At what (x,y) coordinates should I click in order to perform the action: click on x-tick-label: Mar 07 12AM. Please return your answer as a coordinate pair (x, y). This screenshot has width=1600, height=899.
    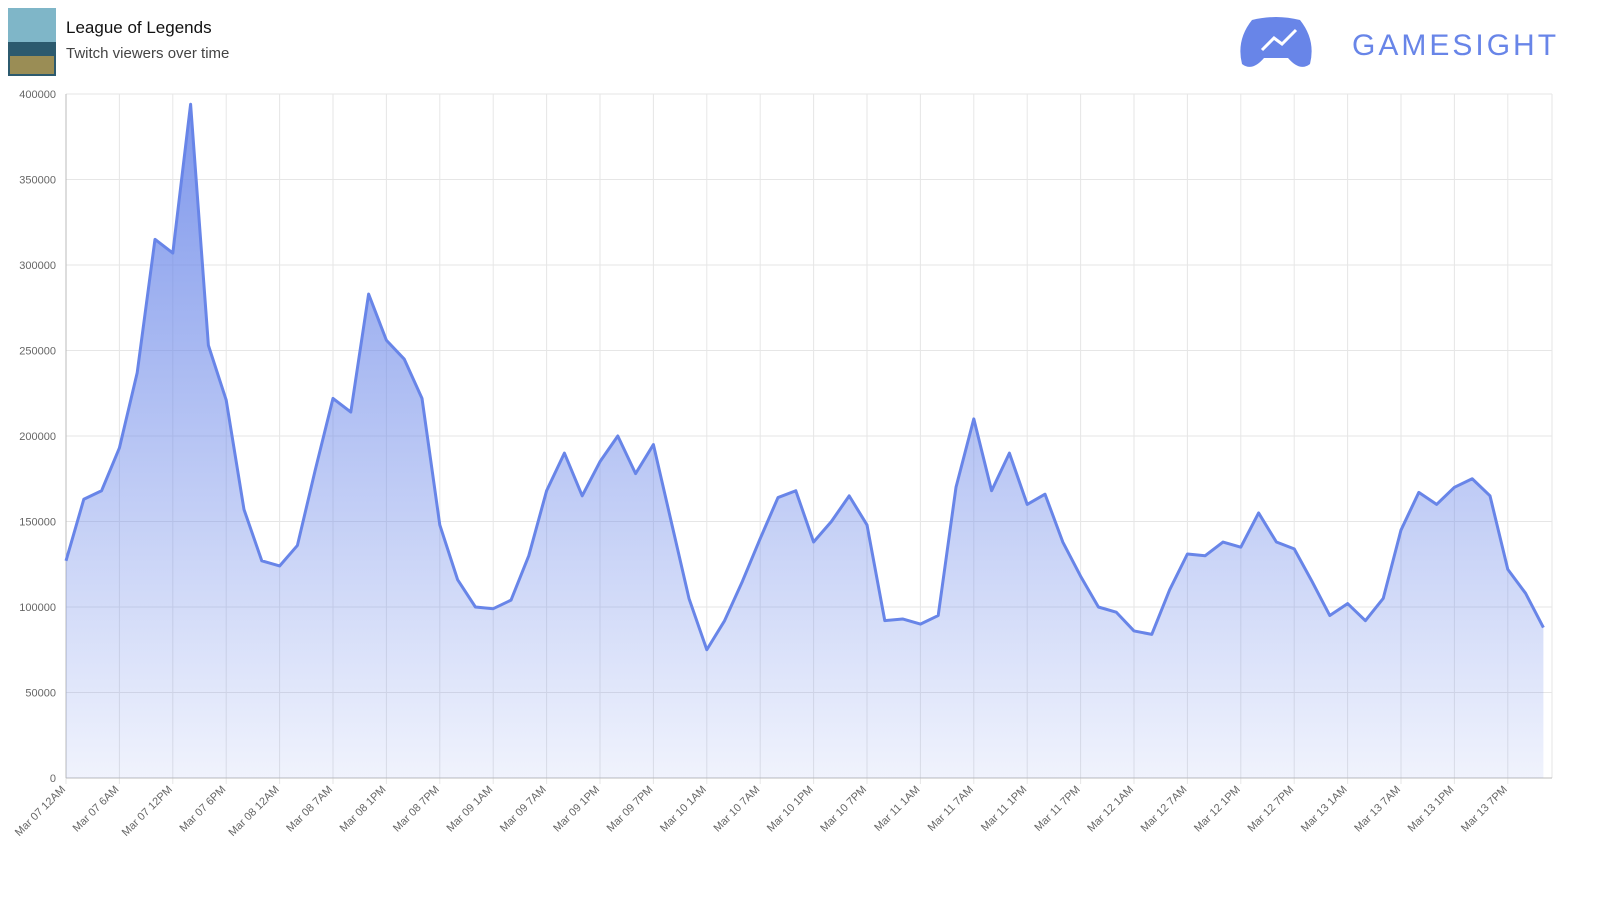
    Looking at the image, I should click on (40, 811).